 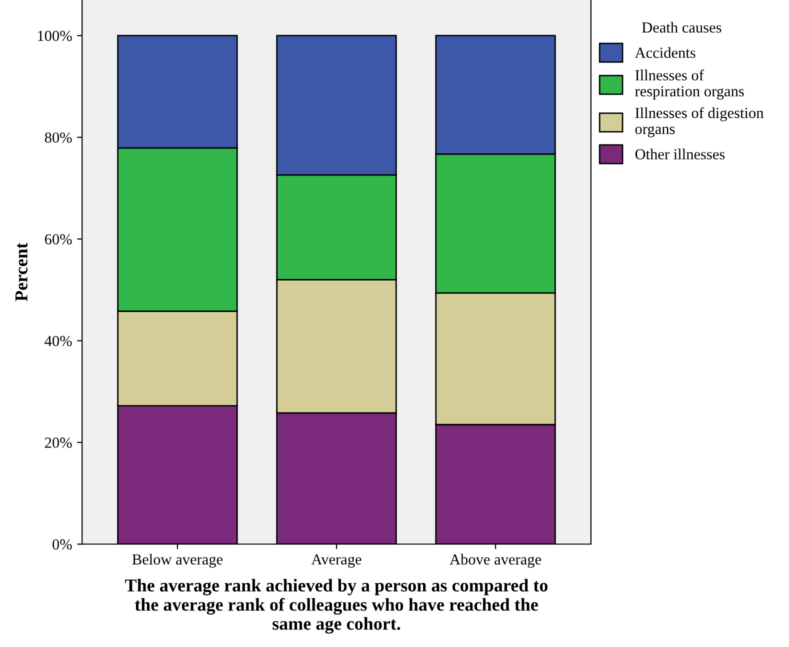 What do you see at coordinates (699, 122) in the screenshot?
I see `legend-label: Illnesses of digestion organs` at bounding box center [699, 122].